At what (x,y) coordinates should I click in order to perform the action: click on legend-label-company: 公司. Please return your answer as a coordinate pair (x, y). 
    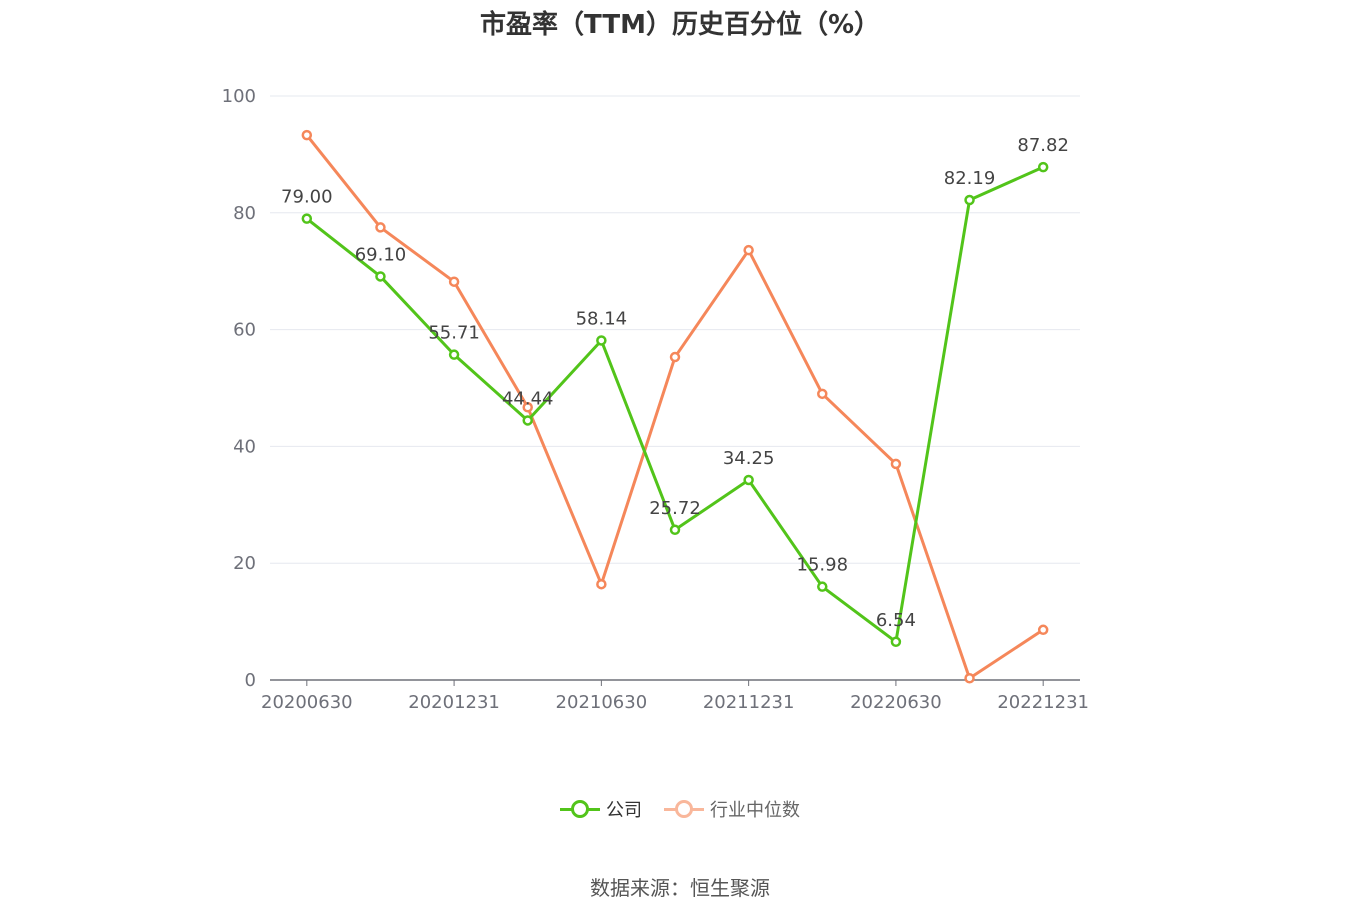
    Looking at the image, I should click on (624, 810).